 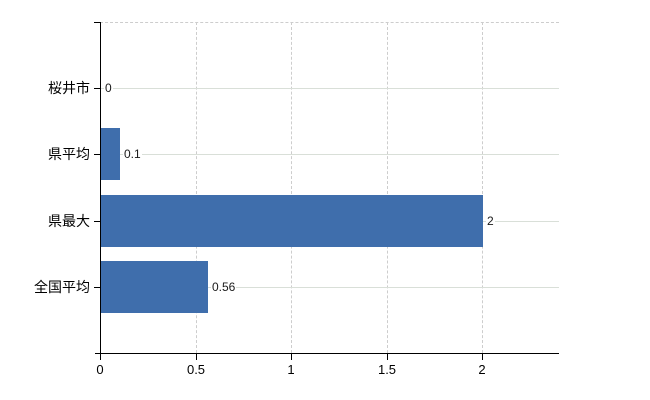 I want to click on x-axis-line, so click(x=327, y=353).